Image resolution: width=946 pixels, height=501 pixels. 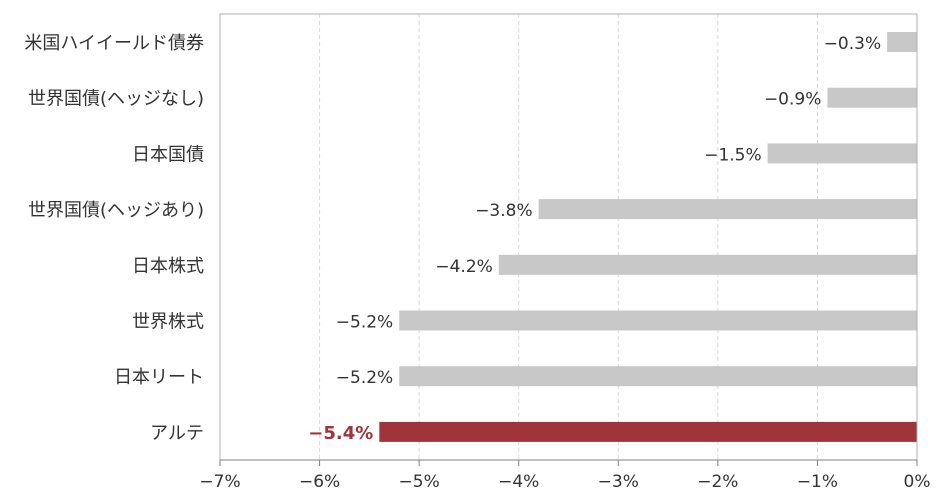 I want to click on bar-highlight, so click(x=648, y=431).